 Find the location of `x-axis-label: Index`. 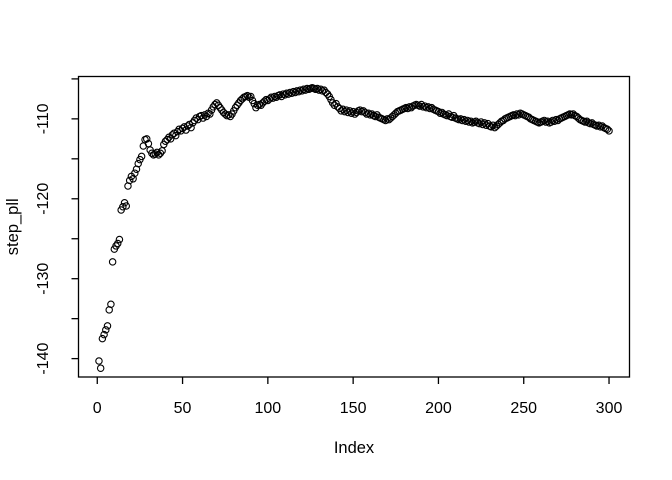

x-axis-label: Index is located at coordinates (354, 448).